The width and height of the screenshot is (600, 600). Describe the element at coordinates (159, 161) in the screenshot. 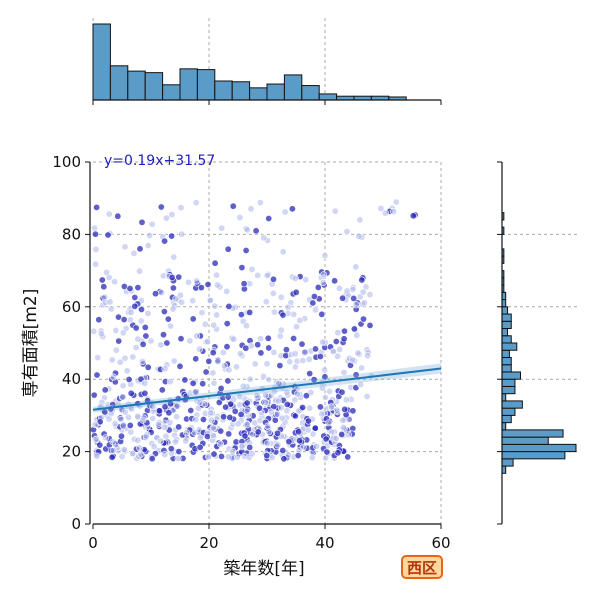

I see `regression-equation: y=0.19x+31.57` at that location.